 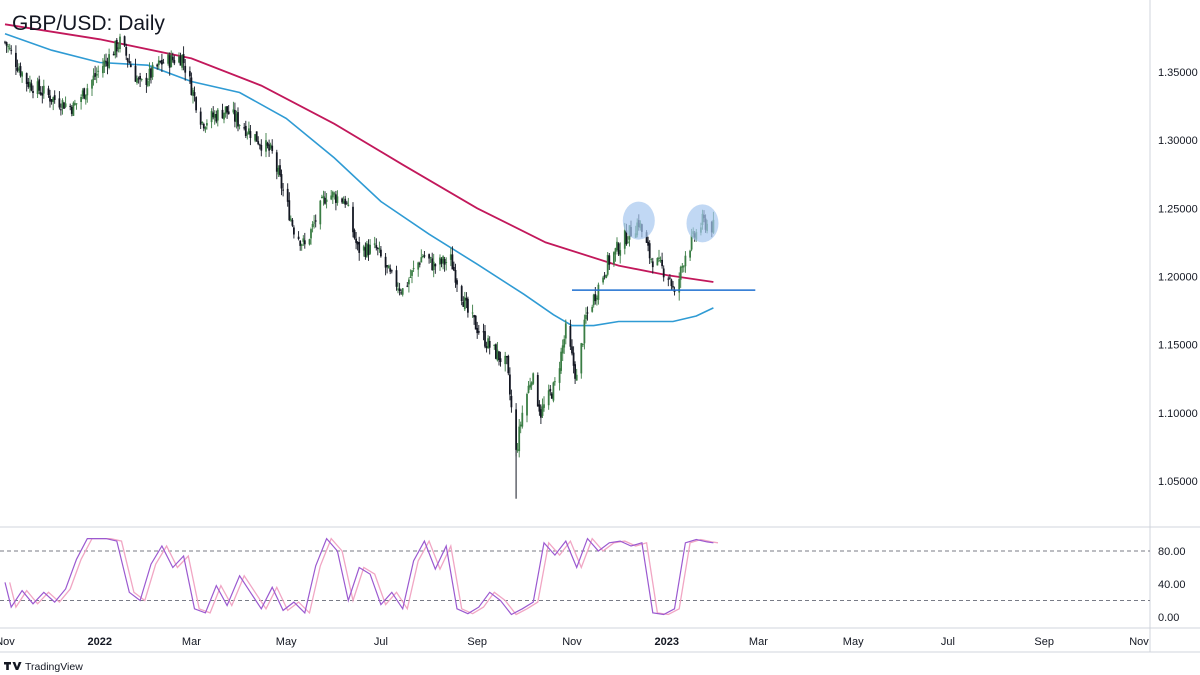 What do you see at coordinates (1178, 346) in the screenshot?
I see `price-tick-label: 1.15000` at bounding box center [1178, 346].